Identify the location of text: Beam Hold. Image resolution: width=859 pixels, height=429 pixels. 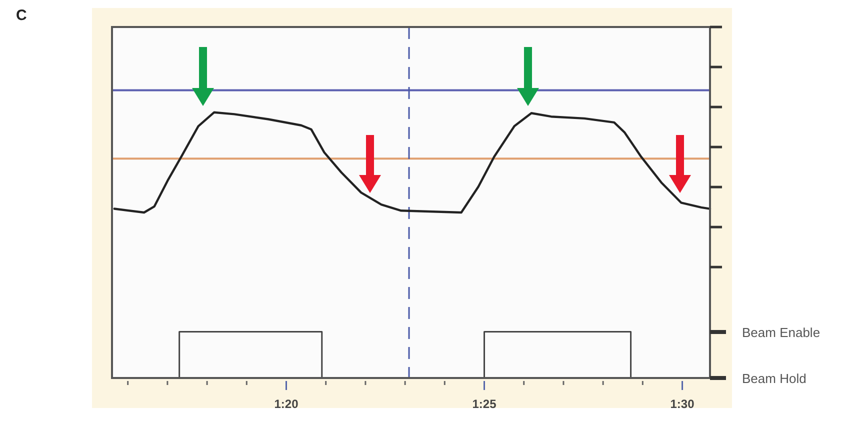
(774, 378).